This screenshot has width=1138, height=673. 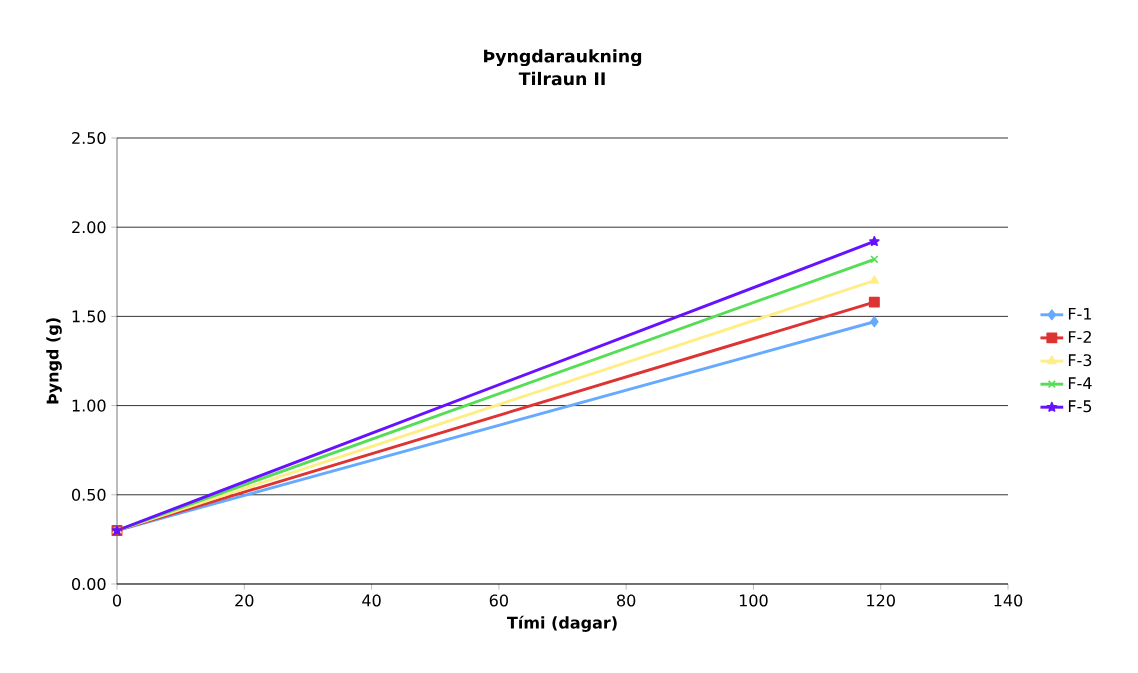 I want to click on y-tick-label: 2.00, so click(x=89, y=227).